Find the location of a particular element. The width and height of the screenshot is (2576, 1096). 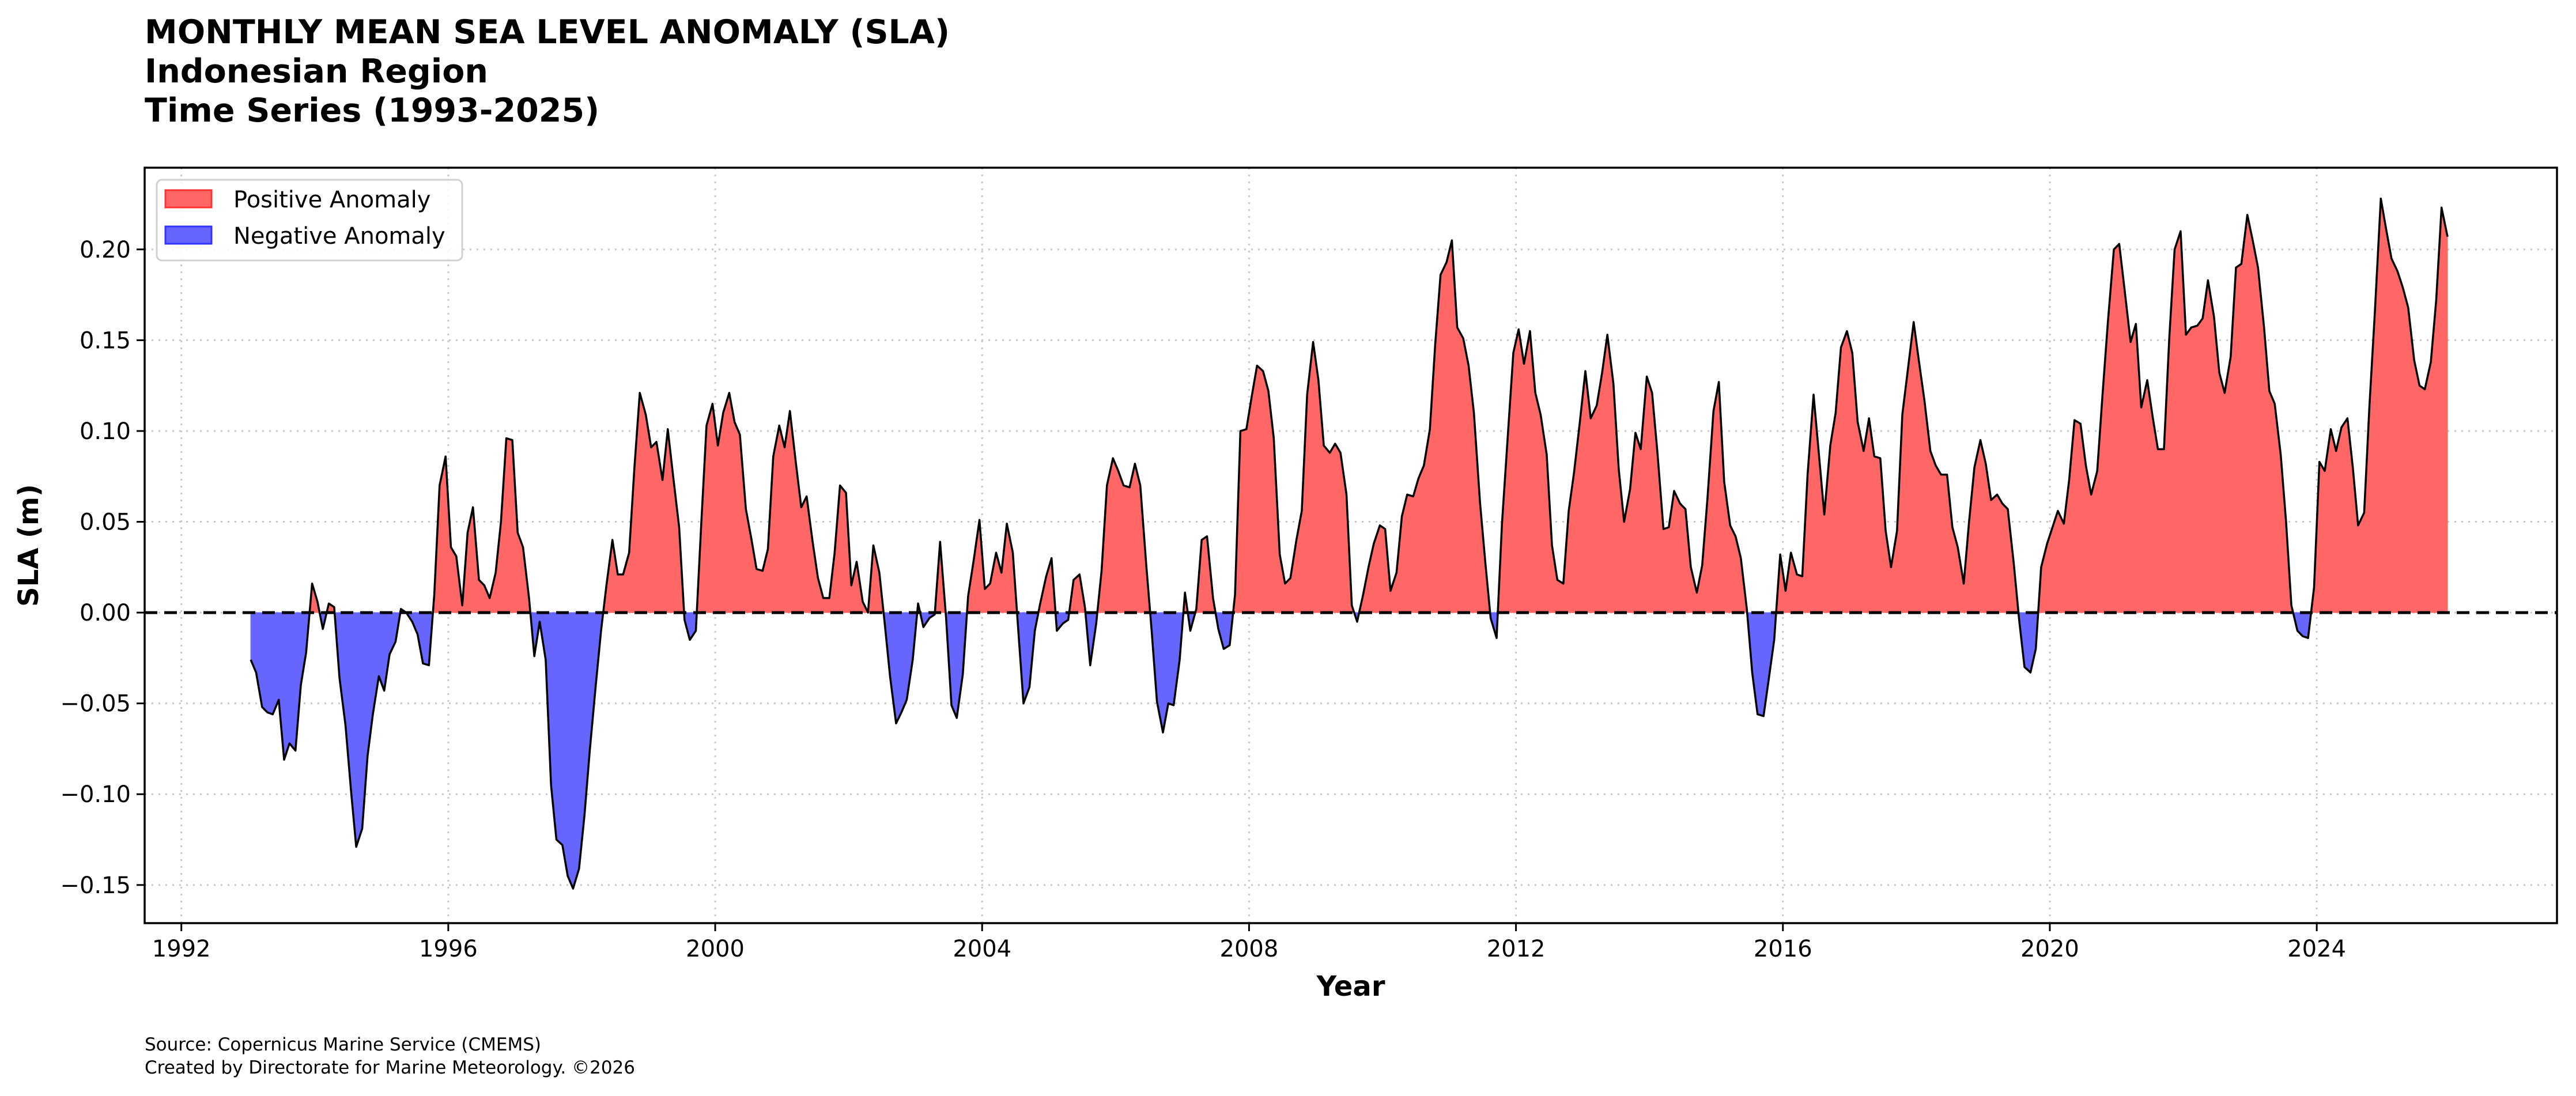

legend-negative-swatch is located at coordinates (188, 235).